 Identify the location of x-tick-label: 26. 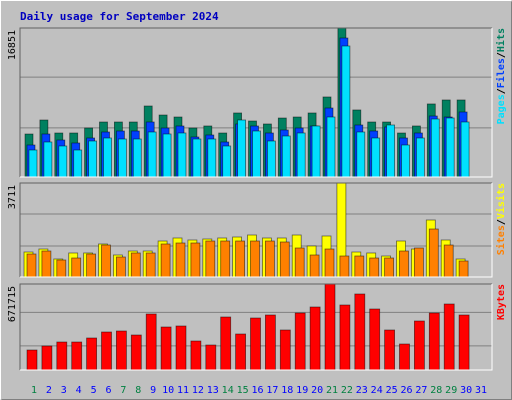
(406, 390).